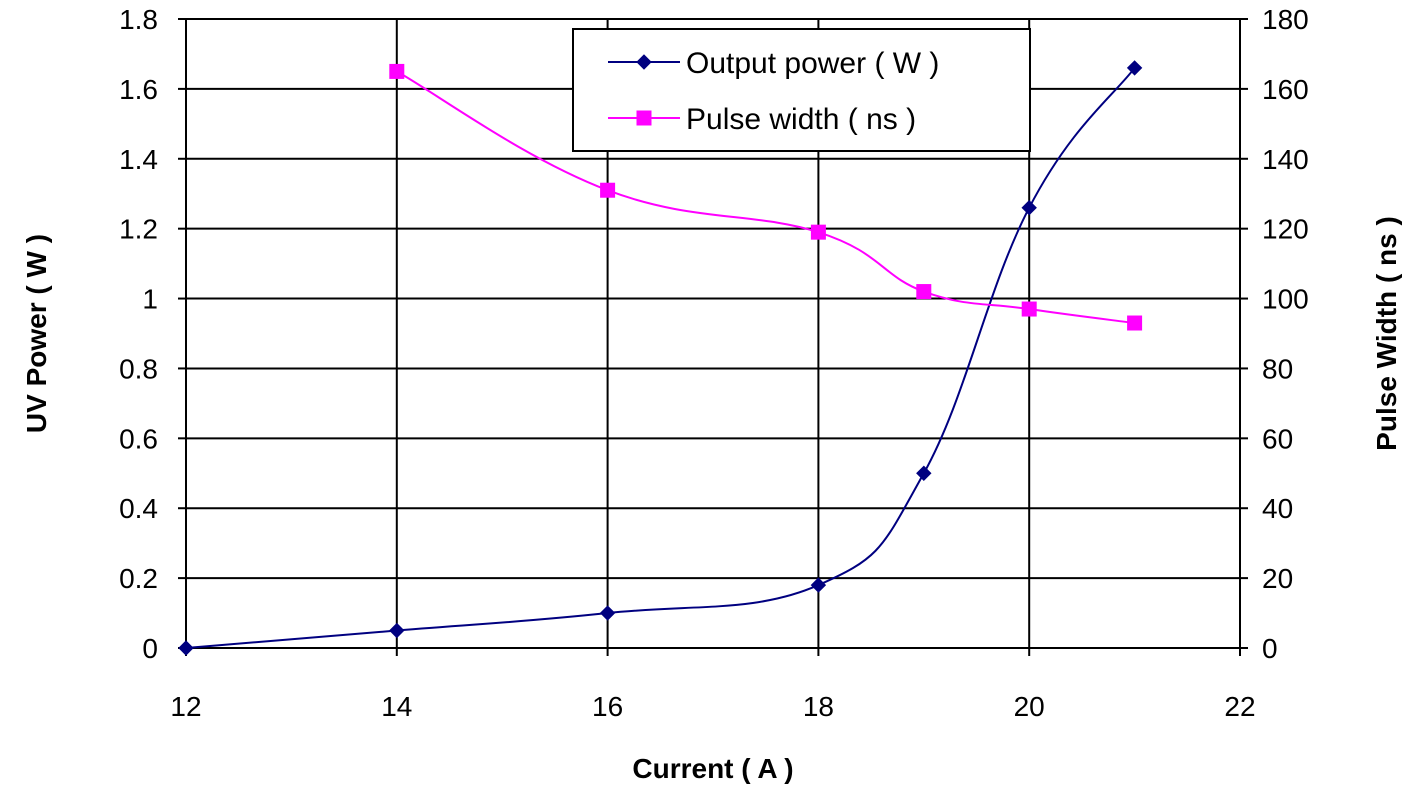  What do you see at coordinates (138, 89) in the screenshot?
I see `y-tick-label: 1.6` at bounding box center [138, 89].